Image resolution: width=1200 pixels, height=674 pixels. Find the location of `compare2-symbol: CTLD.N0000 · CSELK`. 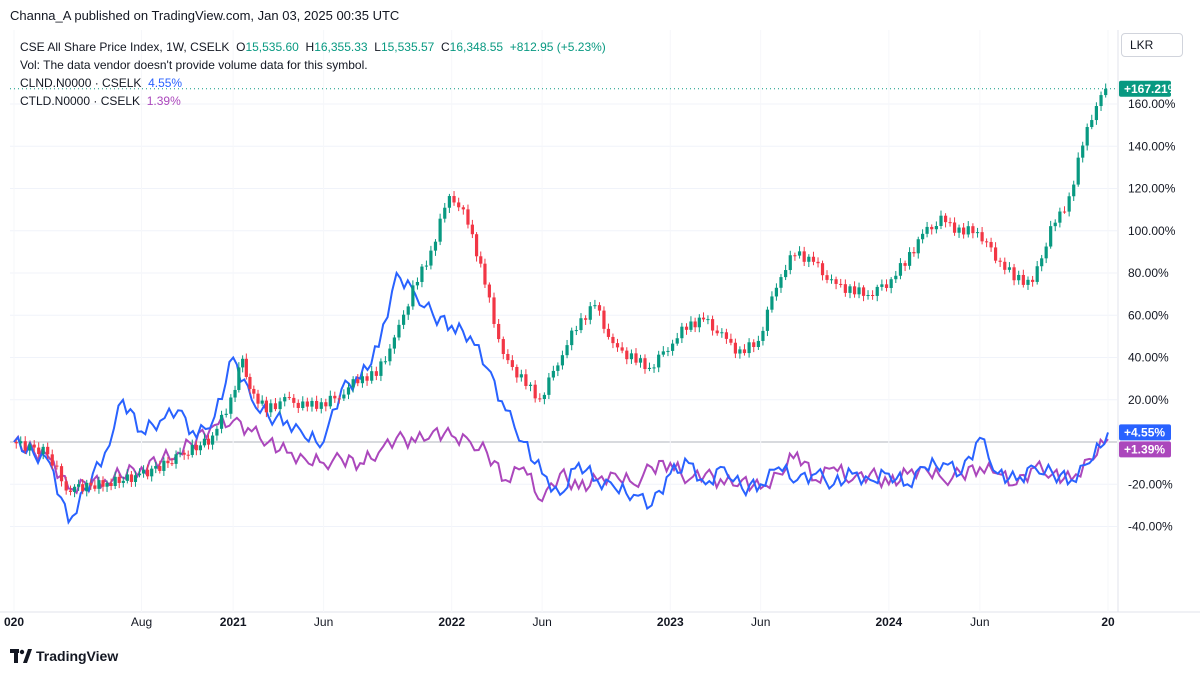

compare2-symbol: CTLD.N0000 · CSELK is located at coordinates (80, 101).